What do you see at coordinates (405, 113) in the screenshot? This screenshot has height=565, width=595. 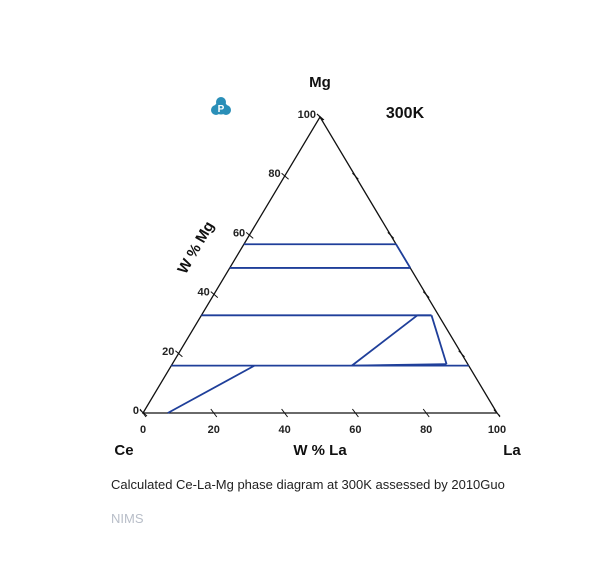 I see `temperature-label: 300K` at bounding box center [405, 113].